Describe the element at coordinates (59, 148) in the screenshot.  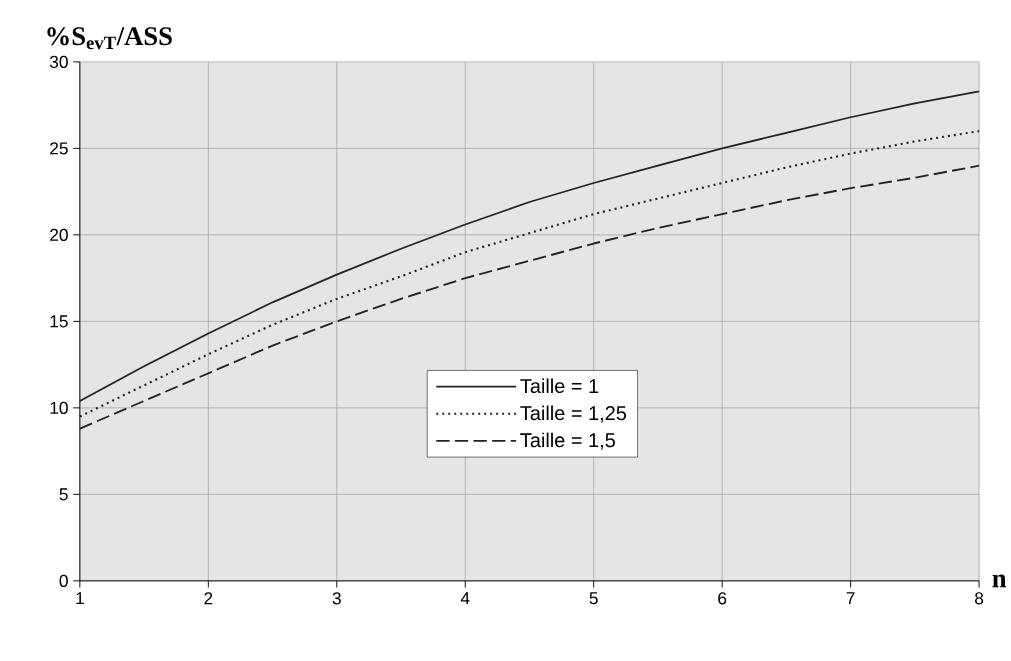
I see `y-tick-label: 25` at that location.